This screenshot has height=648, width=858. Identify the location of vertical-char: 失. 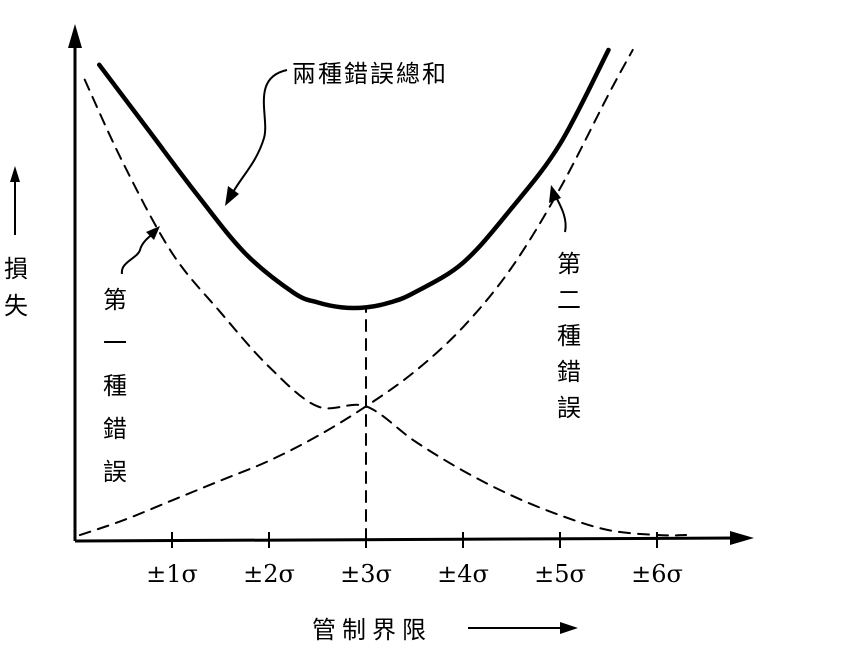
(16, 306).